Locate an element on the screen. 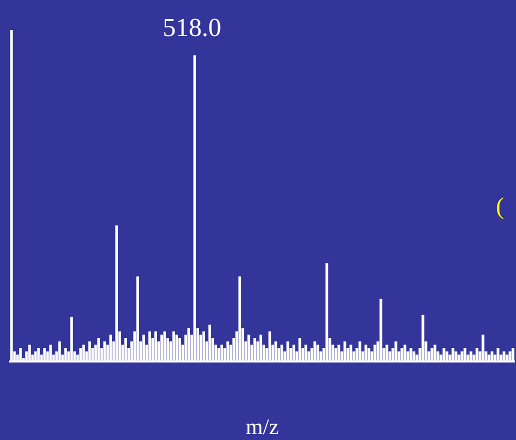  annotation: ( is located at coordinates (500, 207).